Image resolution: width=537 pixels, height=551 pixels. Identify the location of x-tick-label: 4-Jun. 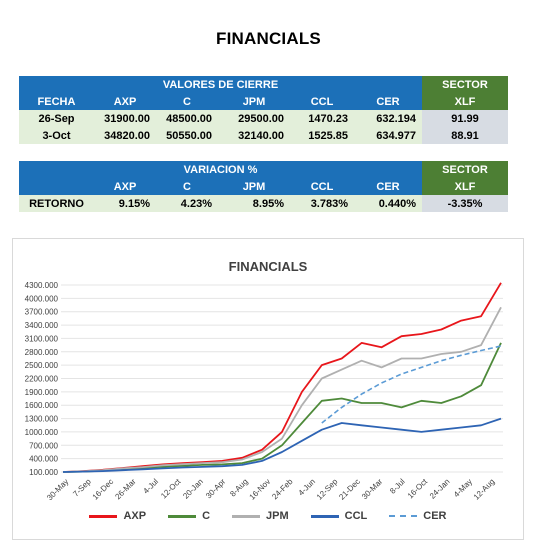
(307, 487).